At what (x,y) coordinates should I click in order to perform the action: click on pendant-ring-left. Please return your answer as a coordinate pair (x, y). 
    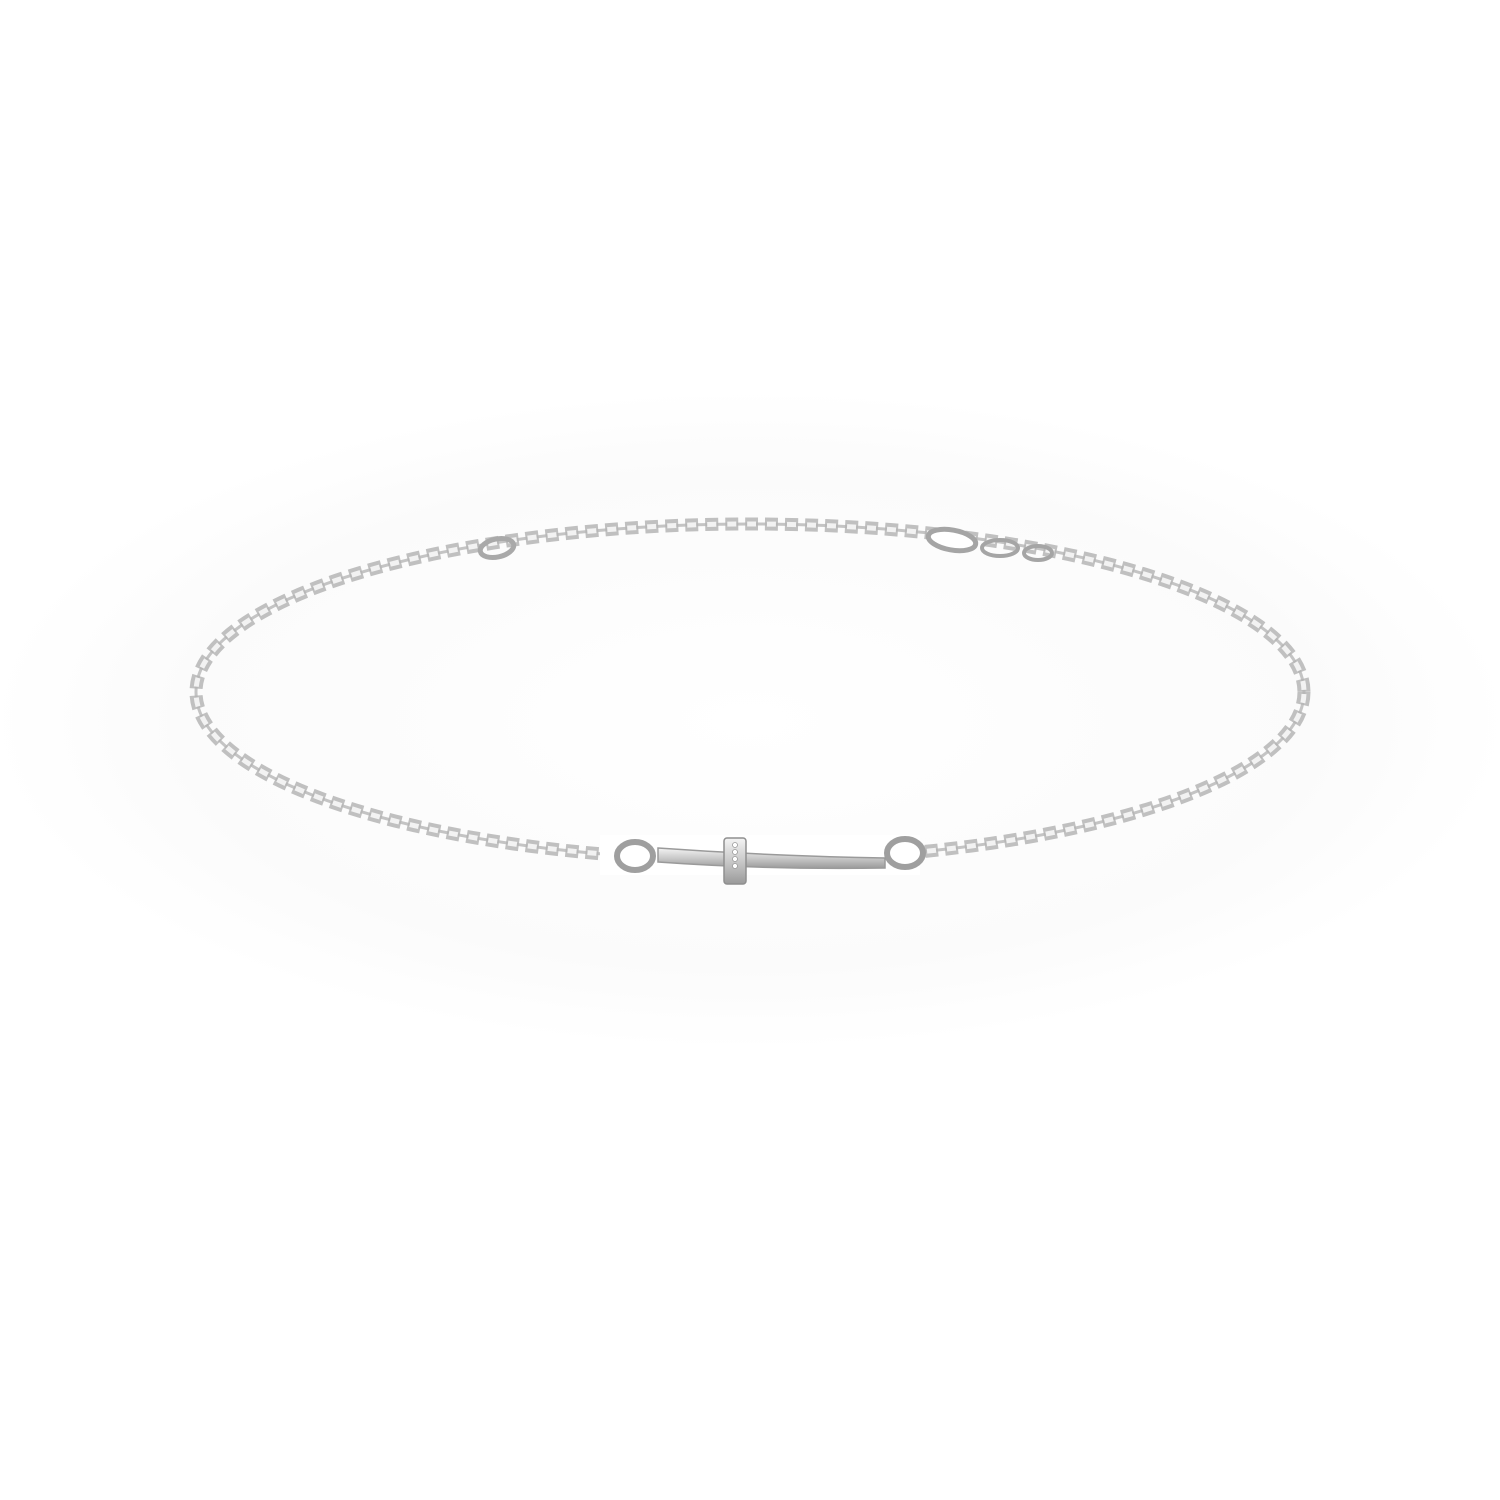
    Looking at the image, I should click on (635, 856).